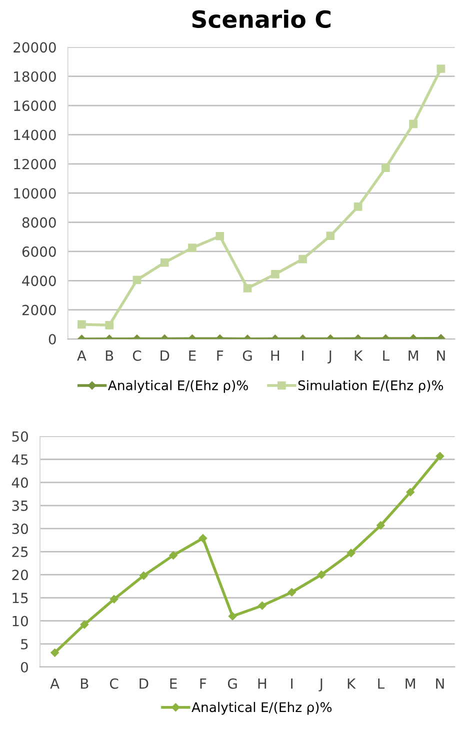 The image size is (465, 737). What do you see at coordinates (35, 76) in the screenshot?
I see `y-tick-label: 18000` at bounding box center [35, 76].